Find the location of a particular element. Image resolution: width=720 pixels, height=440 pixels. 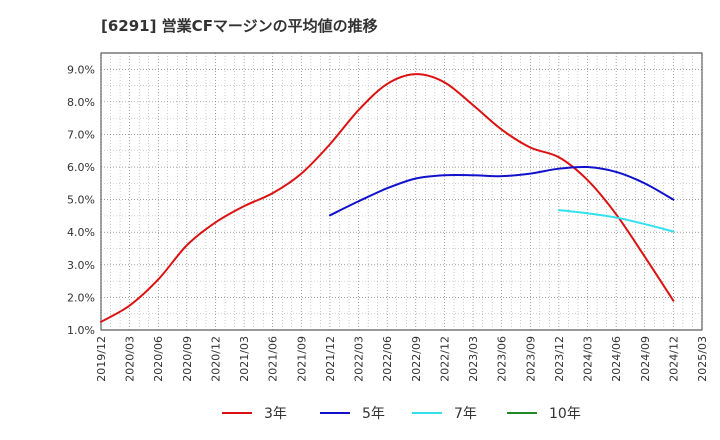

x-tick-label: 2021/12 is located at coordinates (330, 359).